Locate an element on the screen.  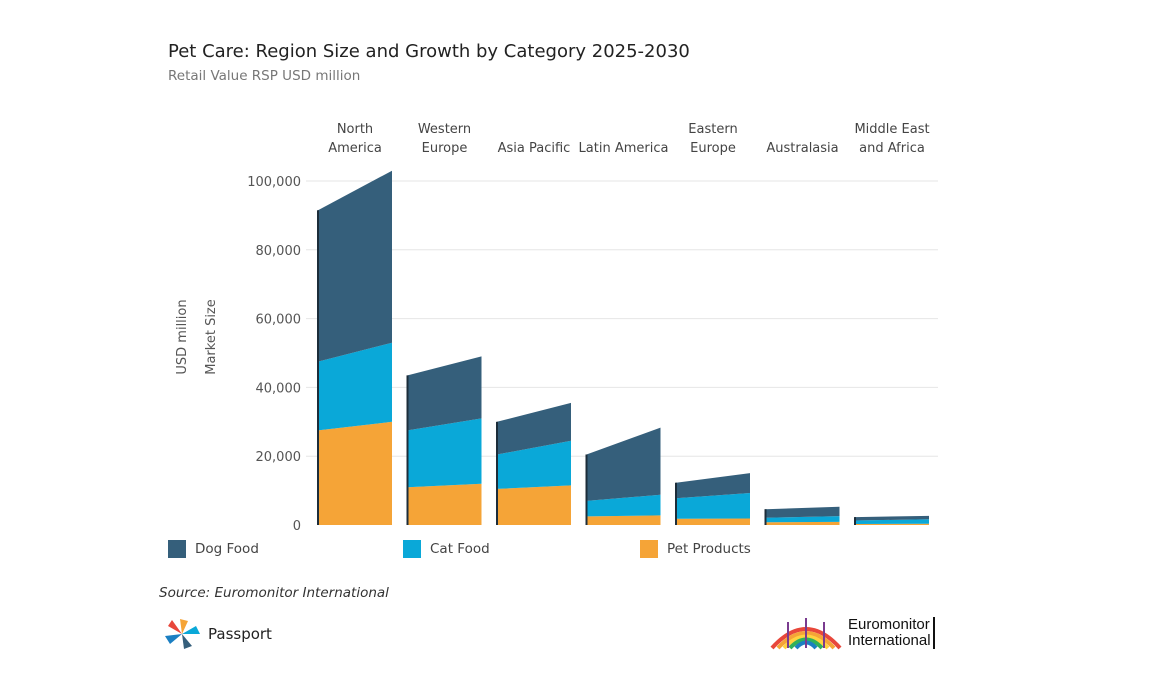
category-label: Western is located at coordinates (444, 129).